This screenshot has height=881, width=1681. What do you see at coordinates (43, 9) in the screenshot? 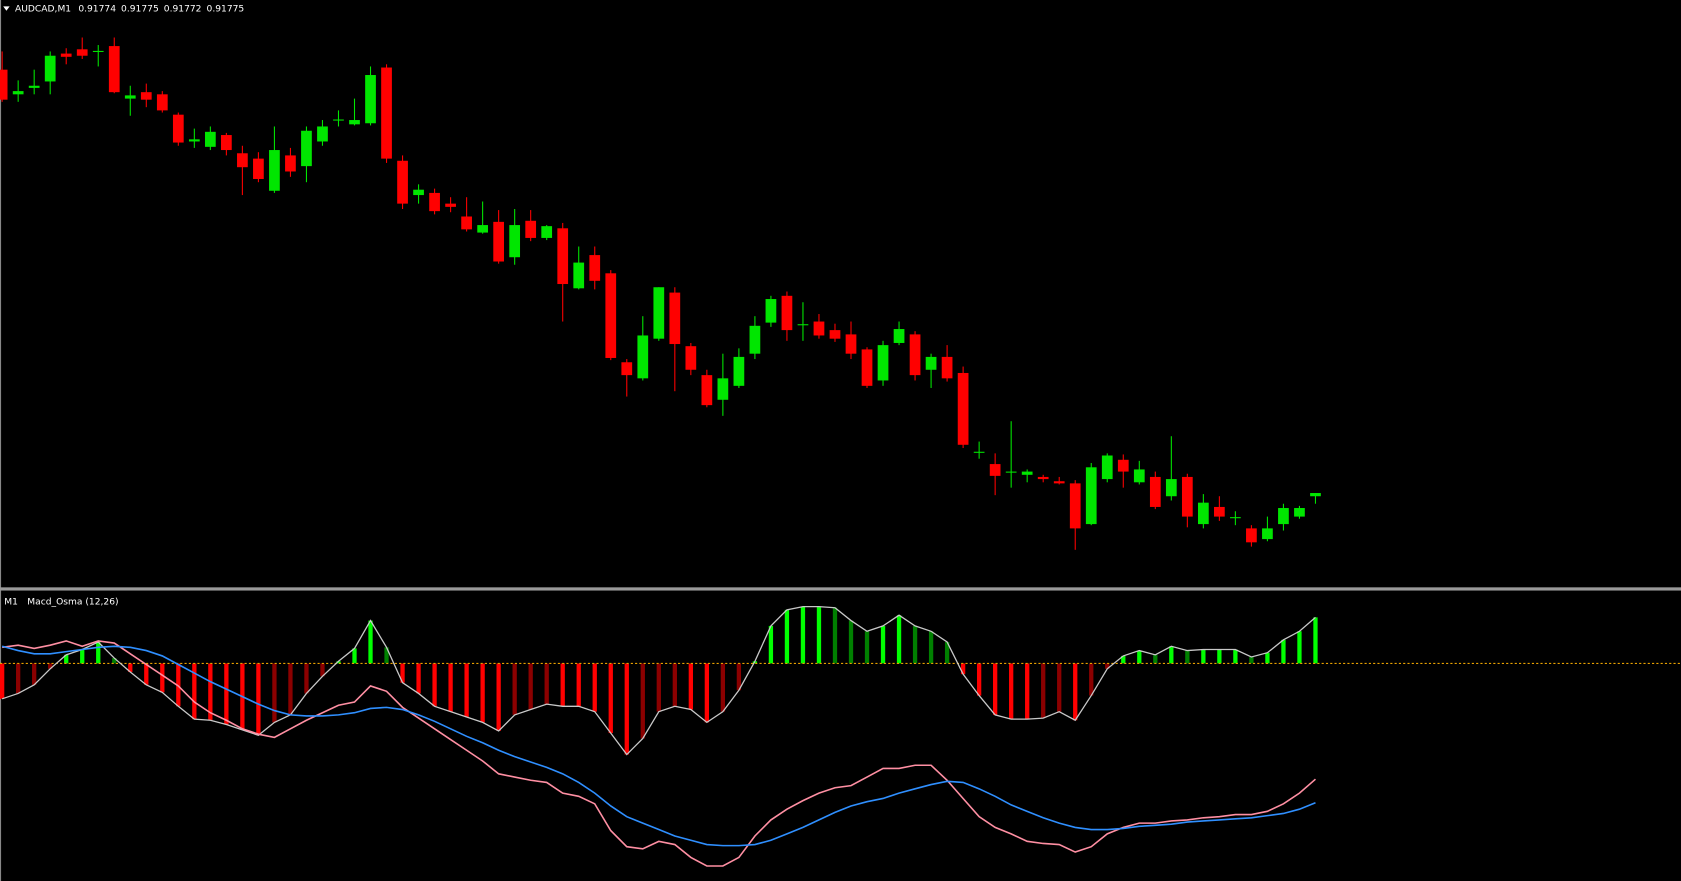
I see `symbol: AUDCAD,M1` at bounding box center [43, 9].